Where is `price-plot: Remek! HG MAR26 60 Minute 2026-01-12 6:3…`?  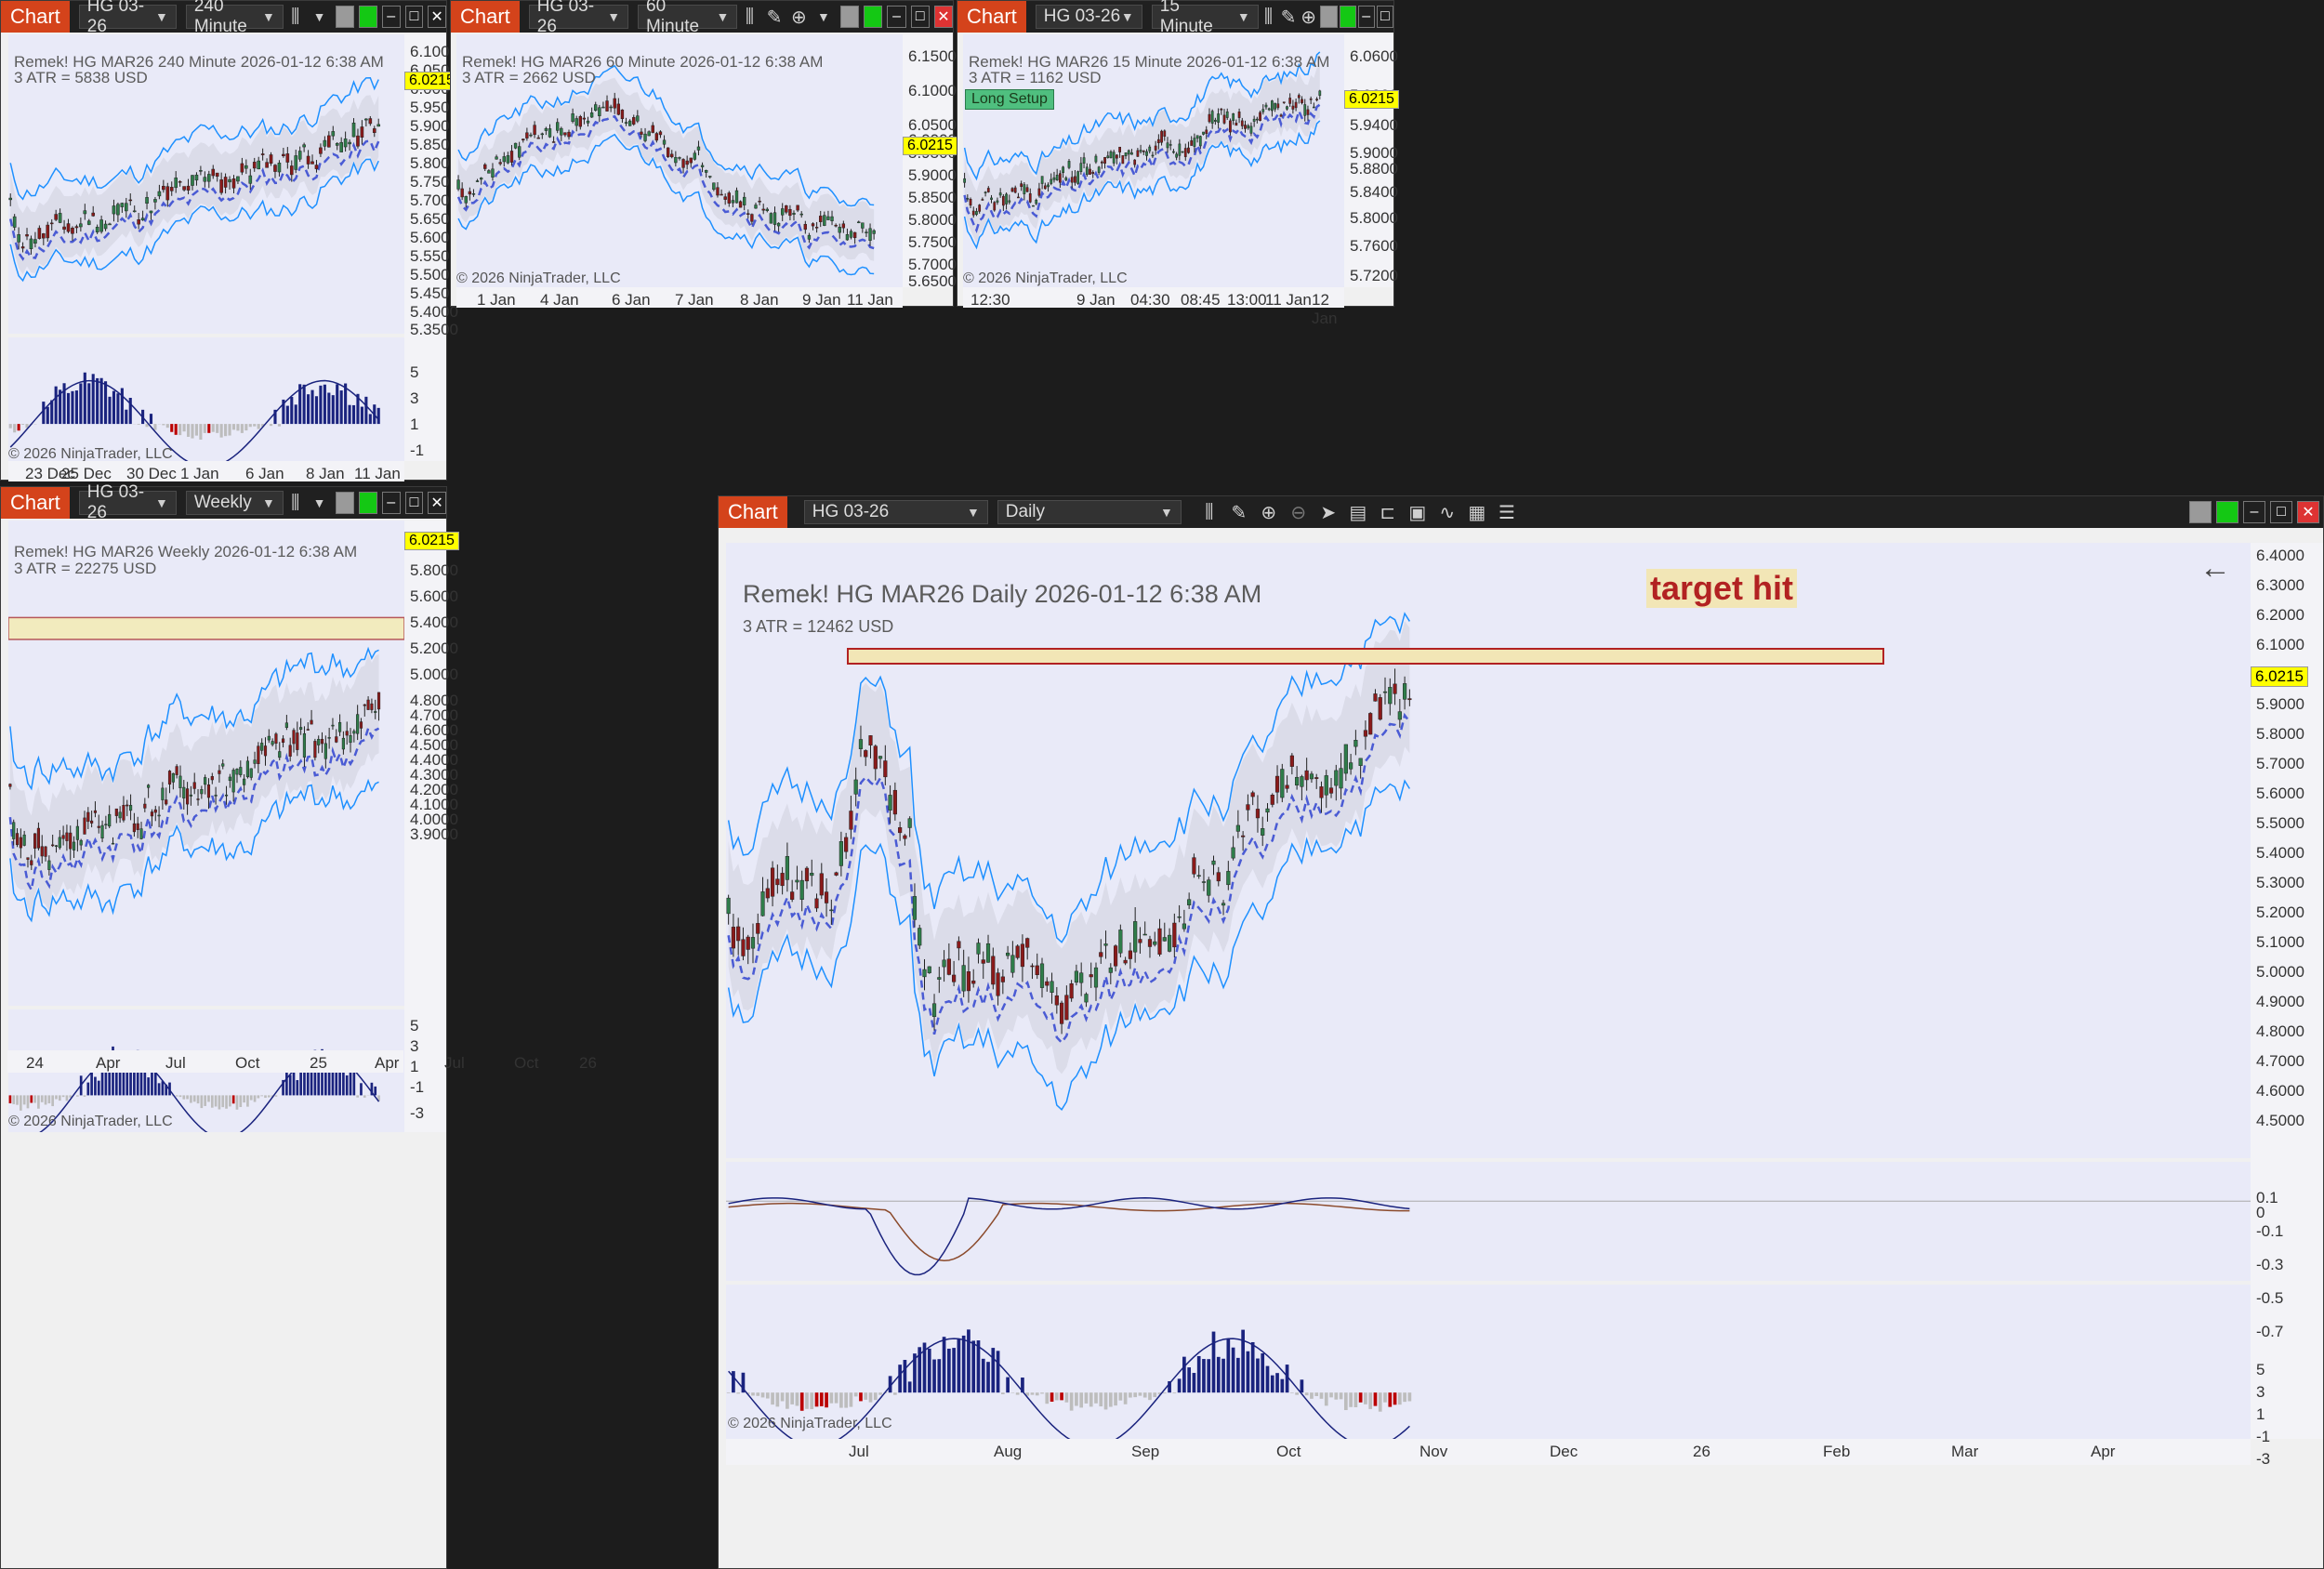
price-plot: Remek! HG MAR26 60 Minute 2026-01-12 6:3… is located at coordinates (679, 160).